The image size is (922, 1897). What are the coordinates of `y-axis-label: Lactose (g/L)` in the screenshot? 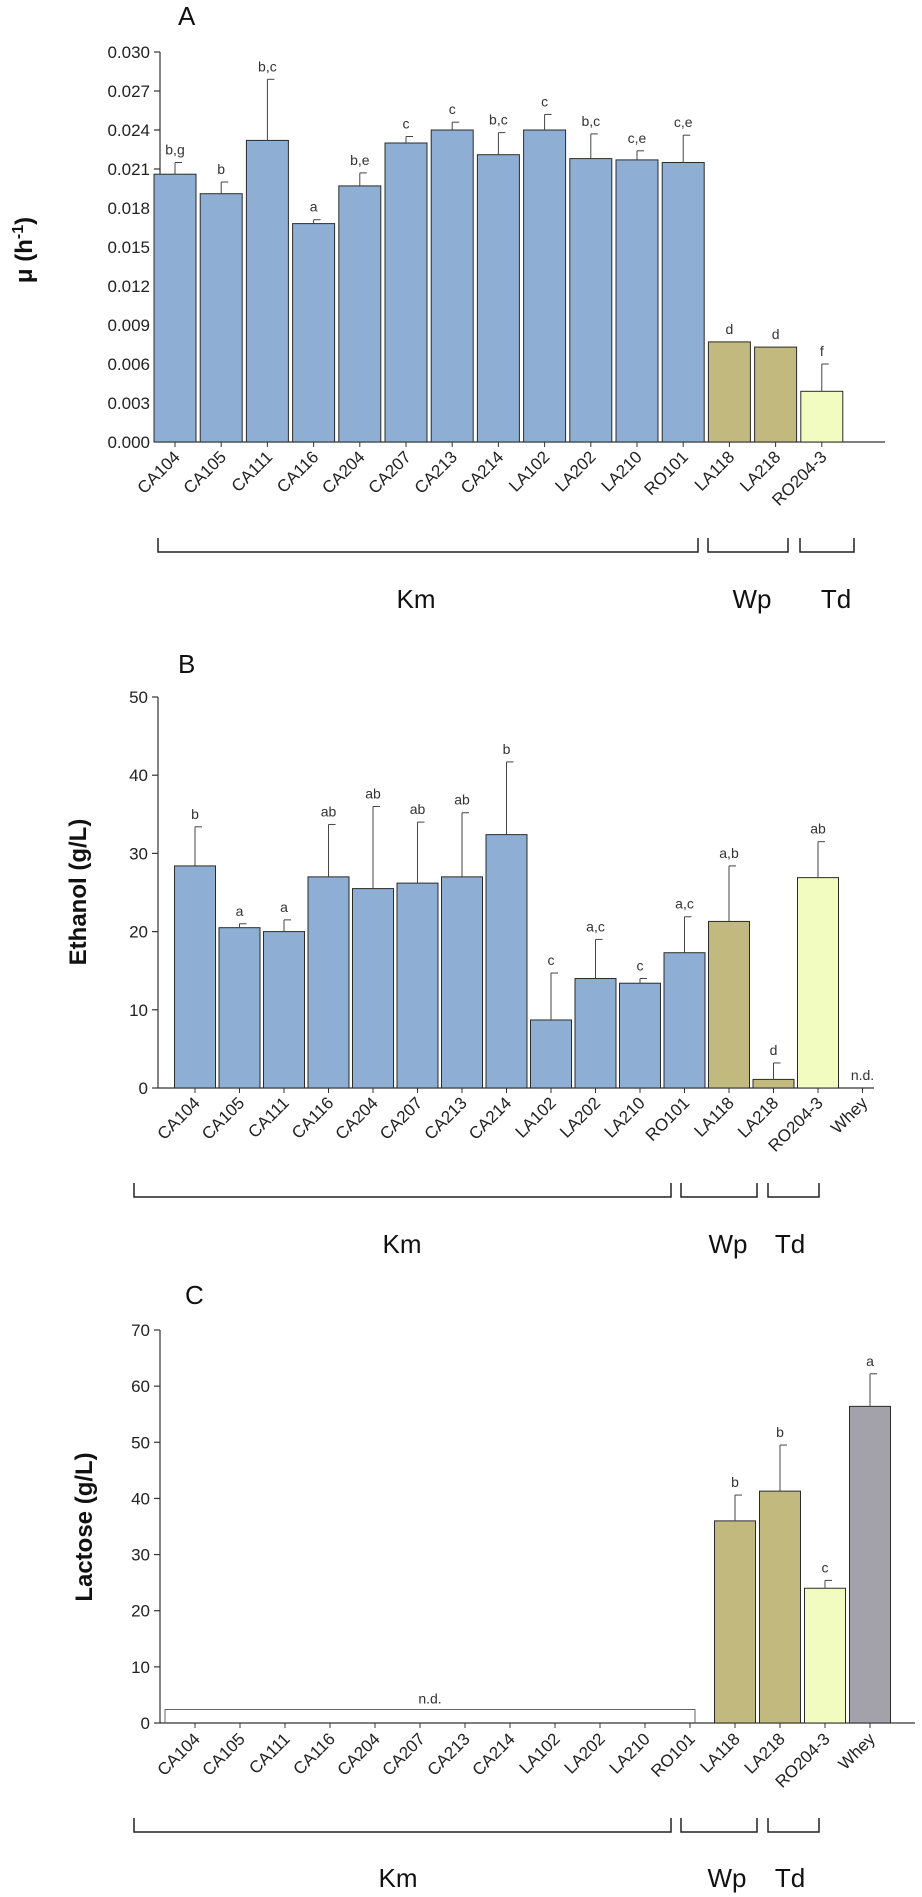 It's located at (84, 1526).